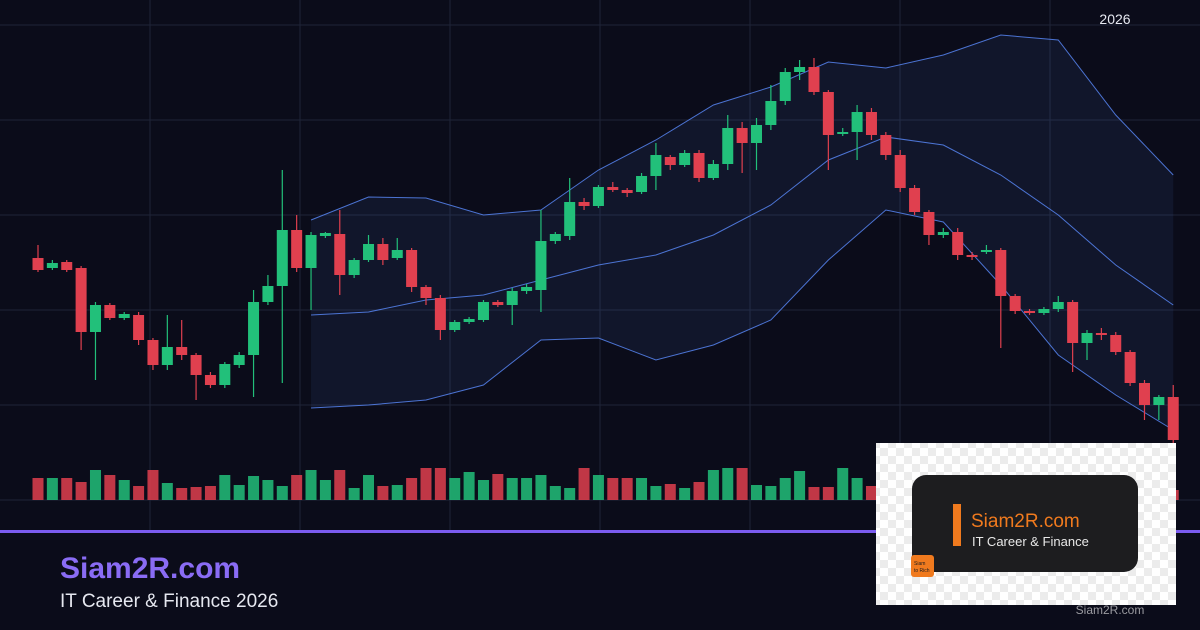  What do you see at coordinates (1114, 19) in the screenshot?
I see `year-label: 2026` at bounding box center [1114, 19].